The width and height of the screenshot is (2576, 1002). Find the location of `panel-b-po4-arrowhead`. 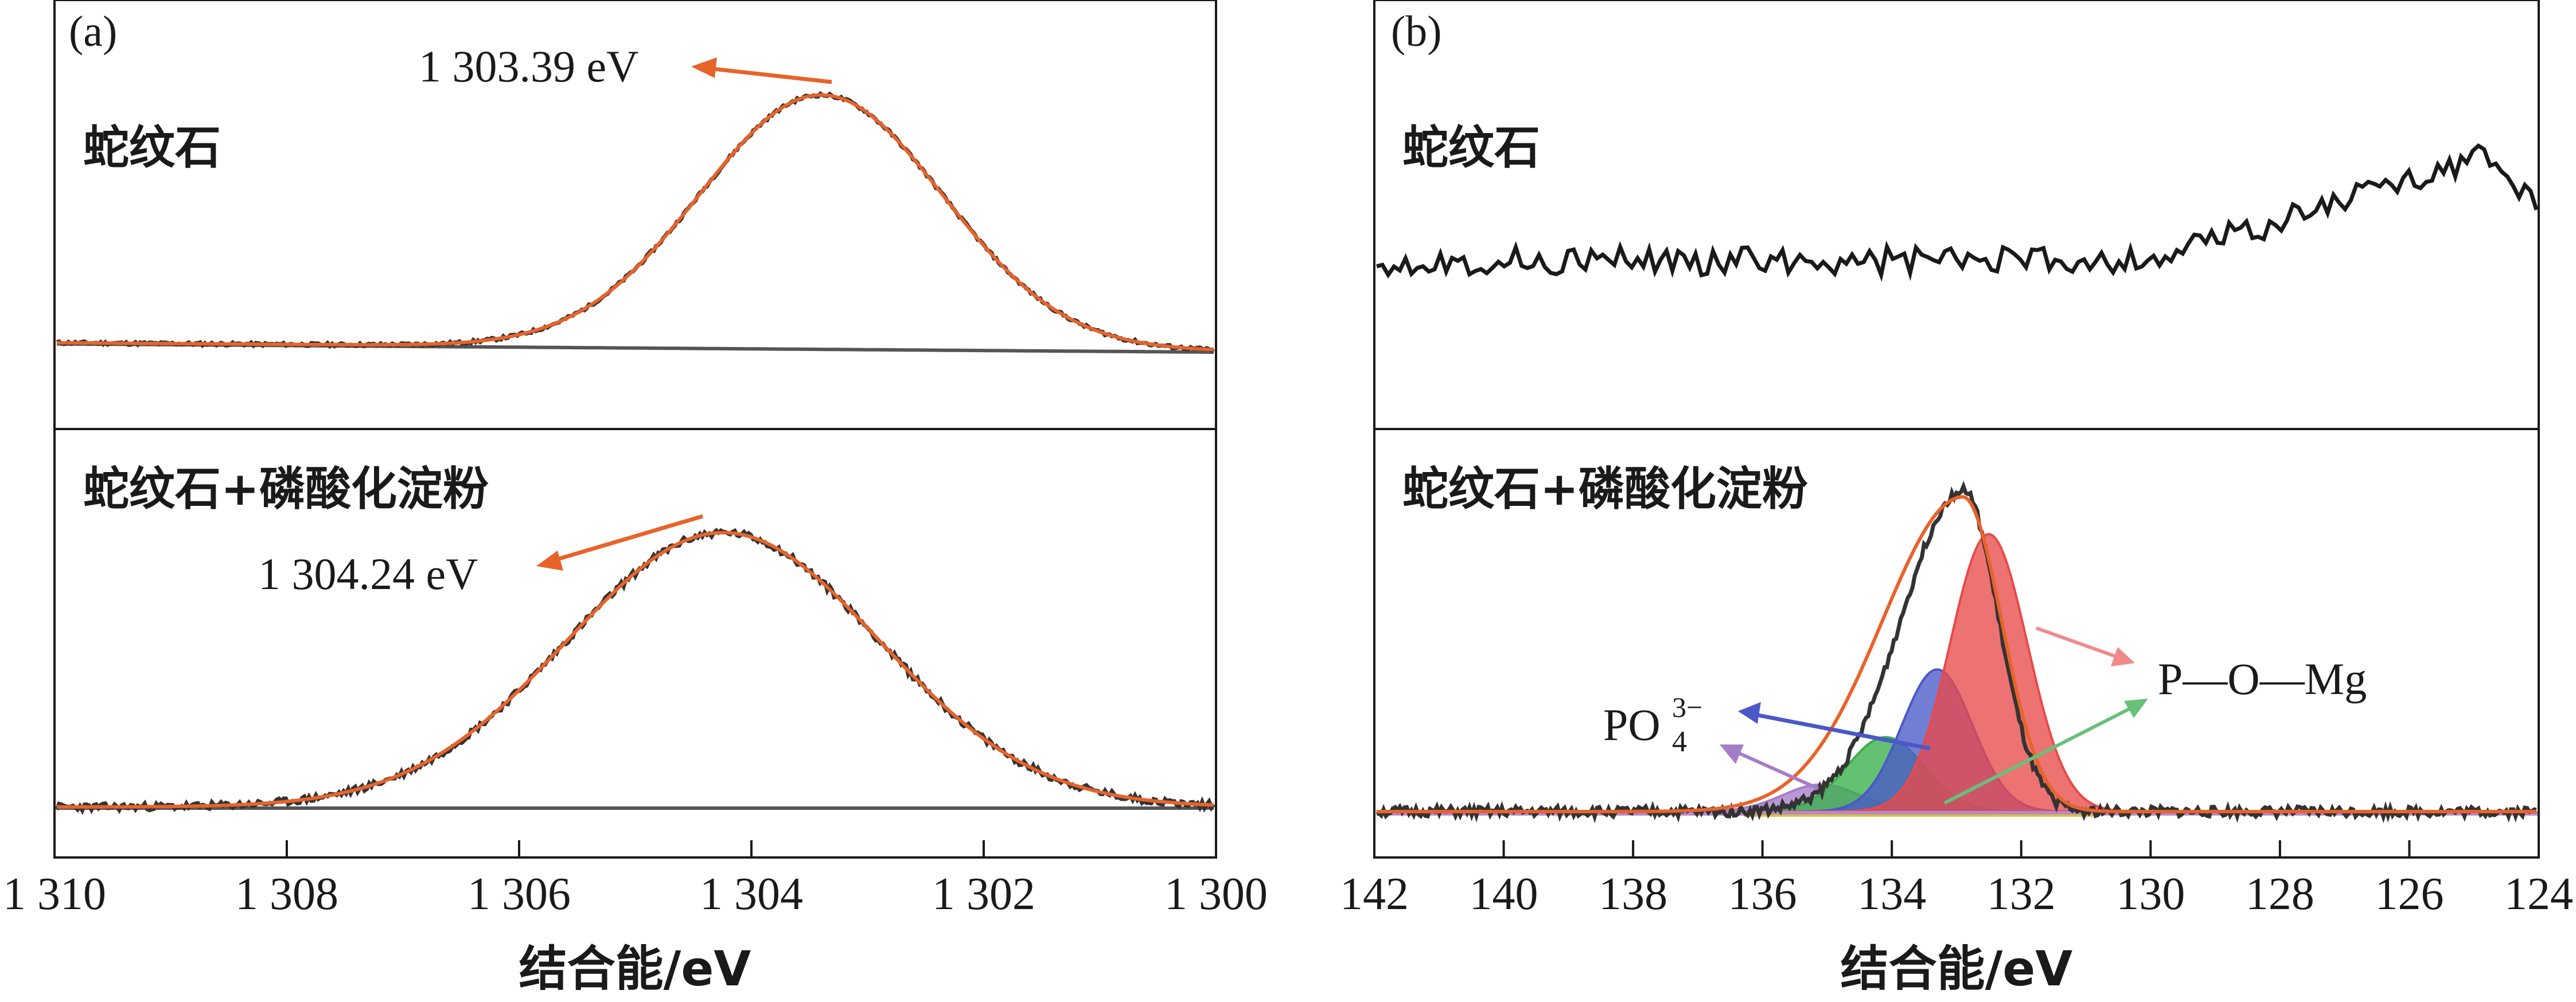

panel-b-po4-arrowhead is located at coordinates (1749, 713).